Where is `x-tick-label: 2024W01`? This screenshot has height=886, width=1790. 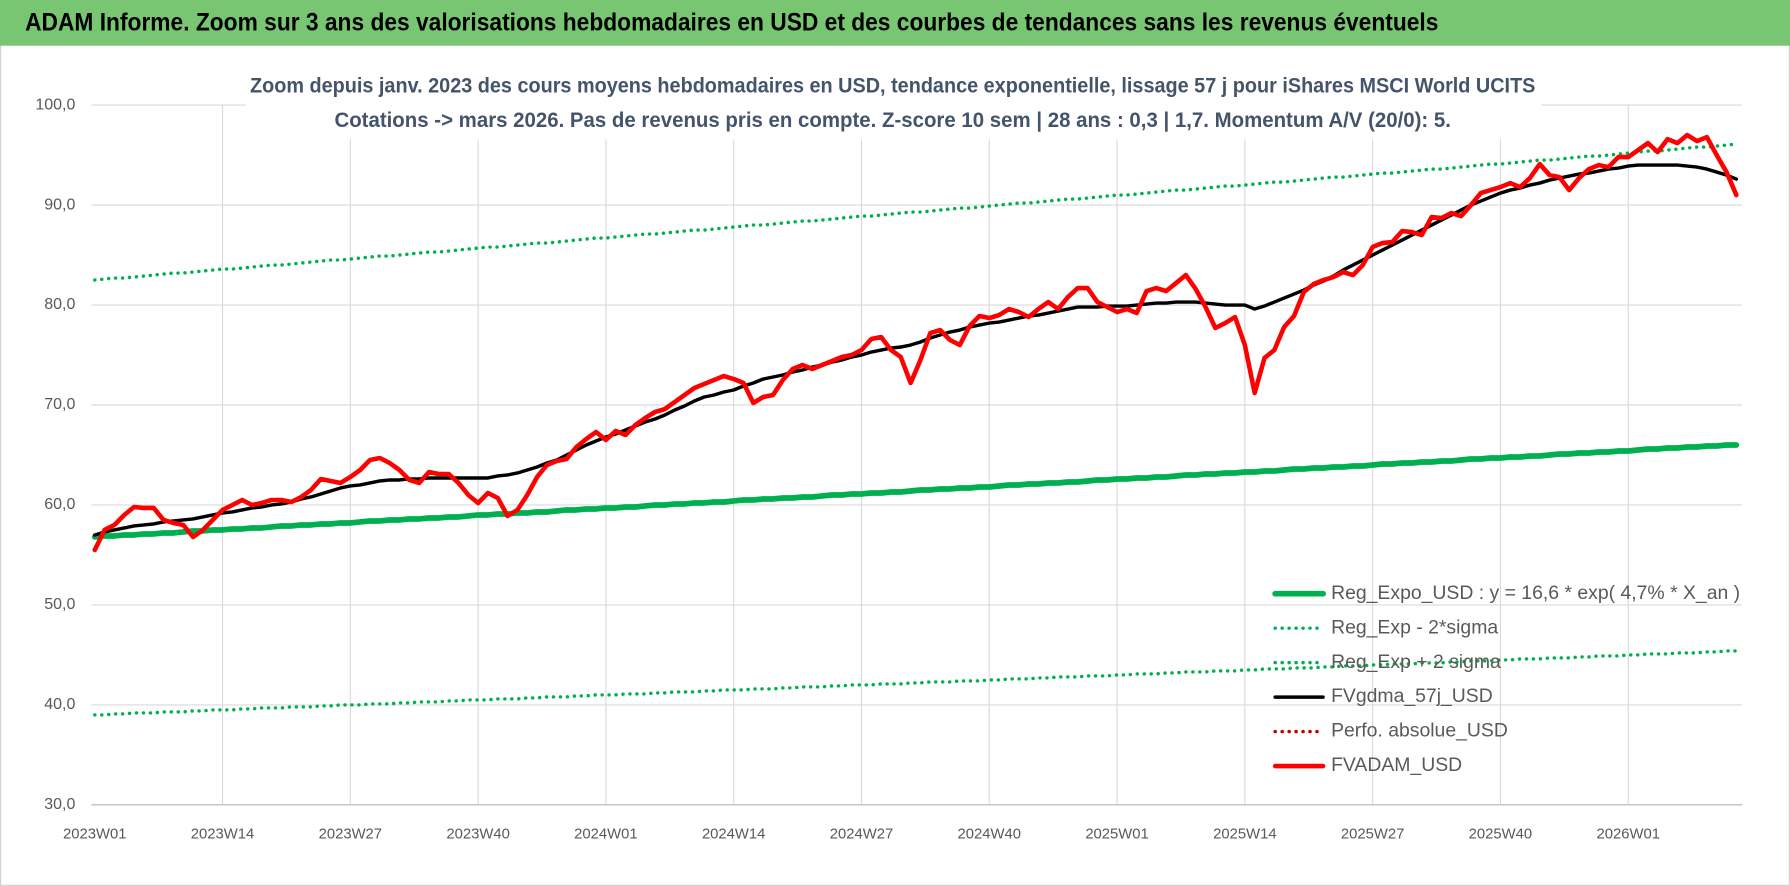 x-tick-label: 2024W01 is located at coordinates (605, 834).